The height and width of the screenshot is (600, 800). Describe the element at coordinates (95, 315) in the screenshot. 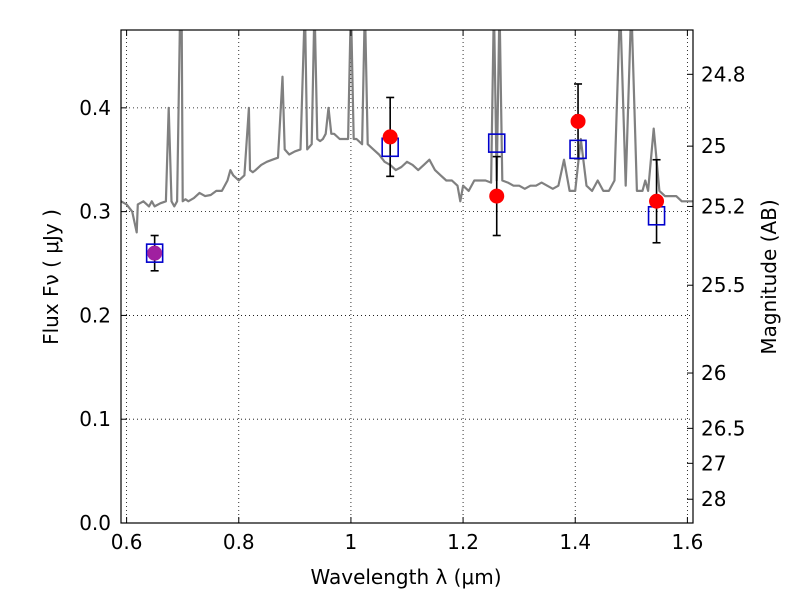

I see `y-tick-label: 0.2` at that location.